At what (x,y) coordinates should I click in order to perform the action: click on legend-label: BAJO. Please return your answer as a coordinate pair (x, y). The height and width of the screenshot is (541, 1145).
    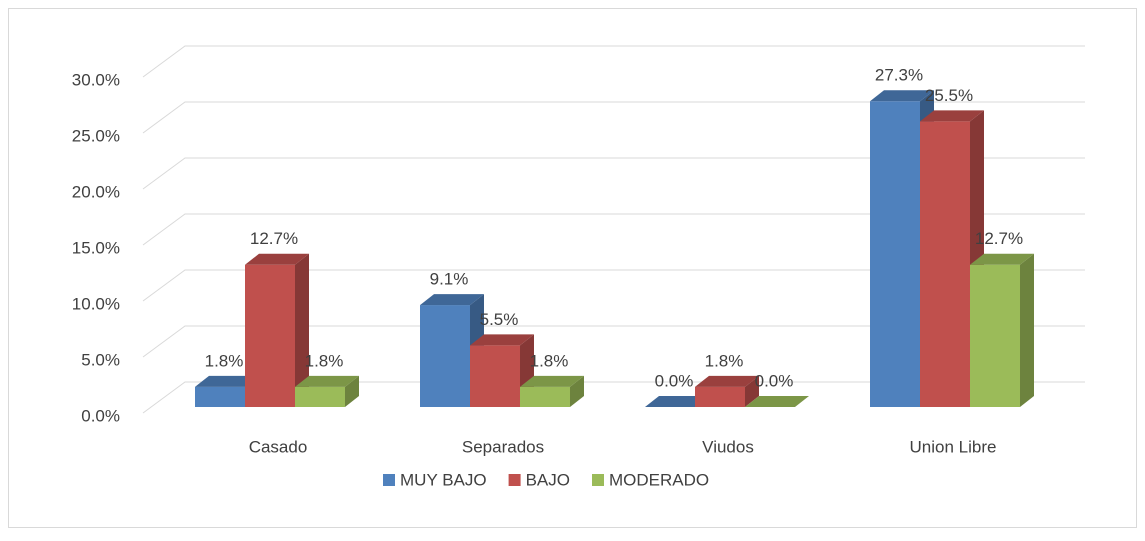
    Looking at the image, I should click on (548, 479).